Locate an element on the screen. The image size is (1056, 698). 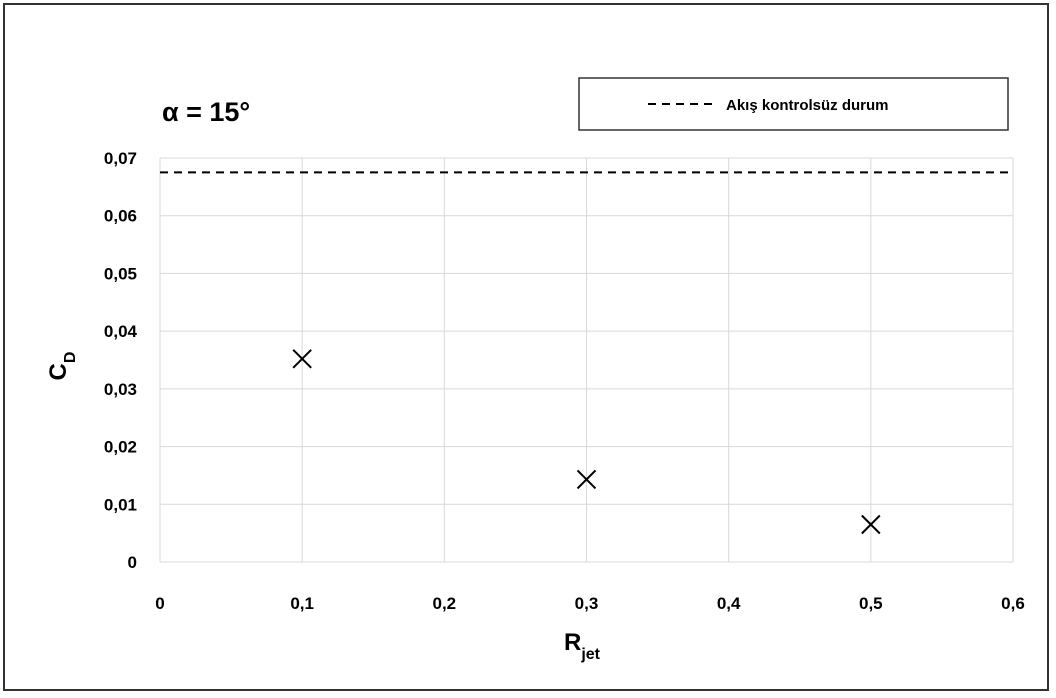
y-tick-label: 0,04 is located at coordinates (121, 331).